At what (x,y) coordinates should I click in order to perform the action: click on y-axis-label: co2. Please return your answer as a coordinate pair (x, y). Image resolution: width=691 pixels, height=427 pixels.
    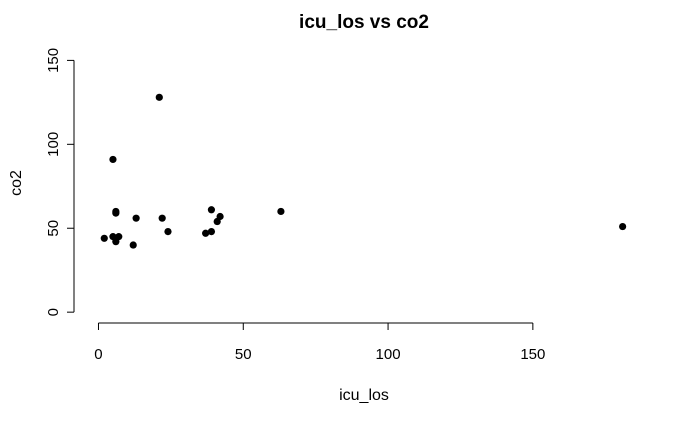
    Looking at the image, I should click on (16, 183).